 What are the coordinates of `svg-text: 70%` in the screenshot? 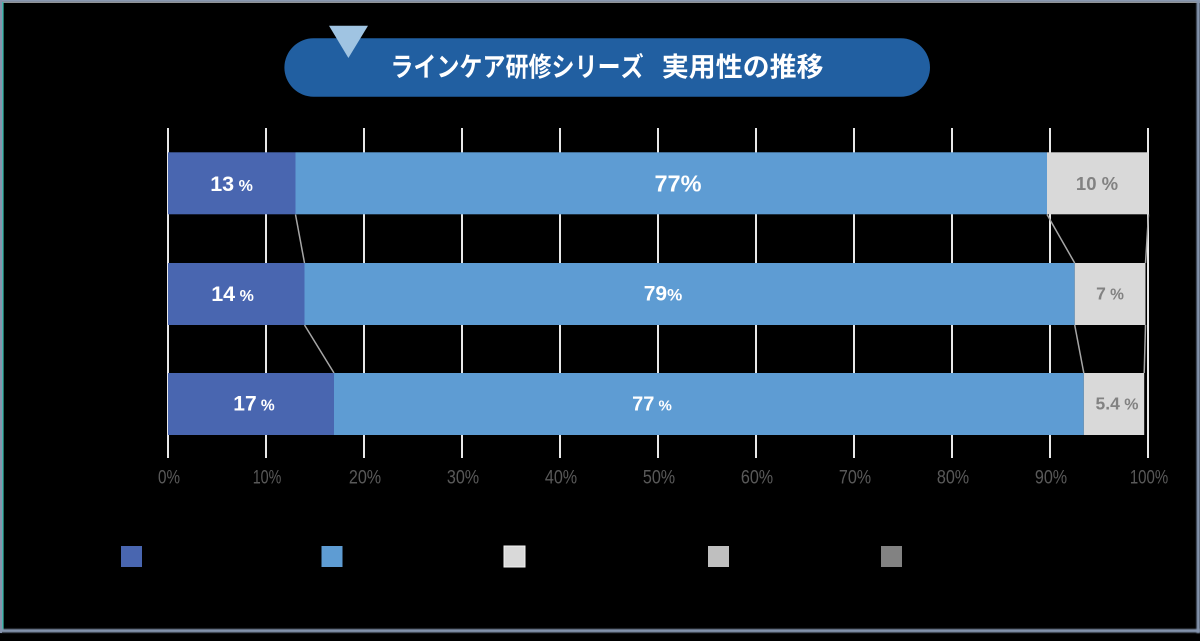 It's located at (855, 478).